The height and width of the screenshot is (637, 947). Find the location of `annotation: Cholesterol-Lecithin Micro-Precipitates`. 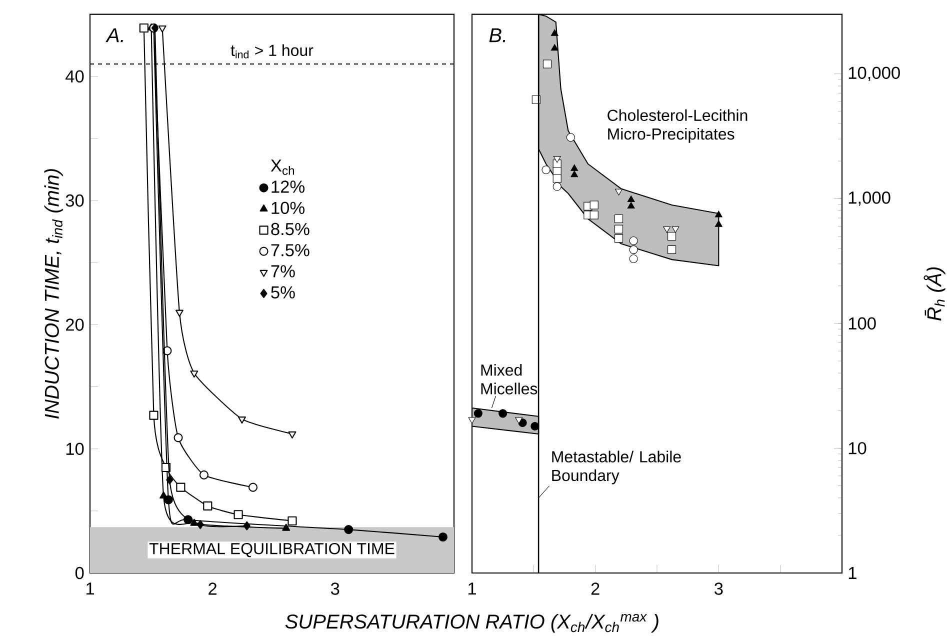

annotation: Cholesterol-Lecithin Micro-Precipitates is located at coordinates (678, 126).